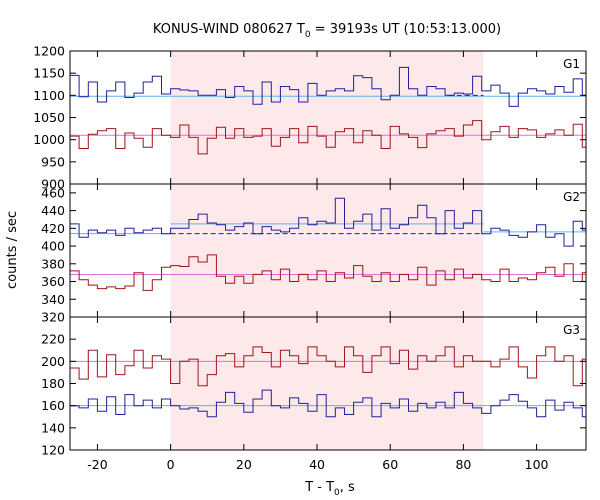  I want to click on x-tick-label: 100, so click(537, 464).